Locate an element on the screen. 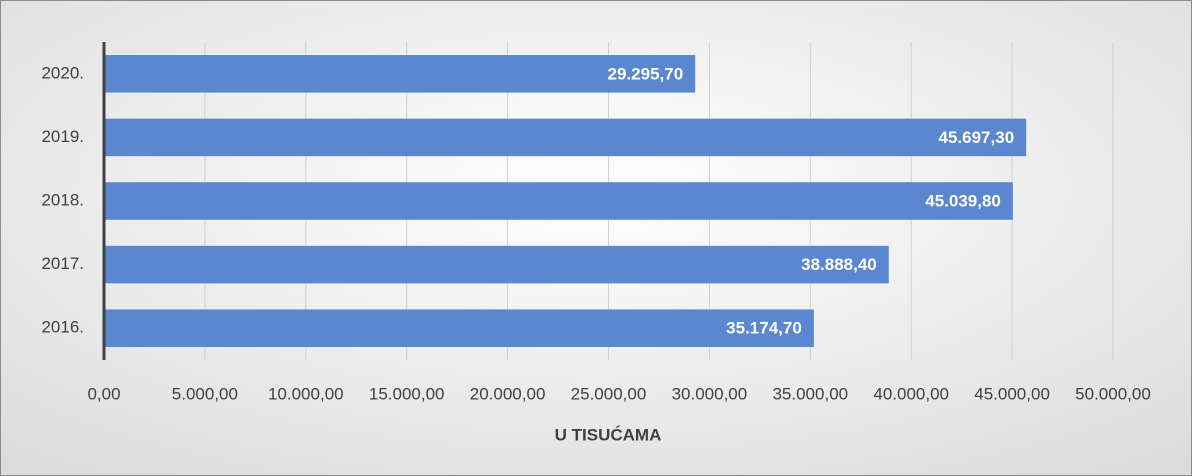 The image size is (1192, 476). x-tick-label: 20.000,00 is located at coordinates (508, 393).